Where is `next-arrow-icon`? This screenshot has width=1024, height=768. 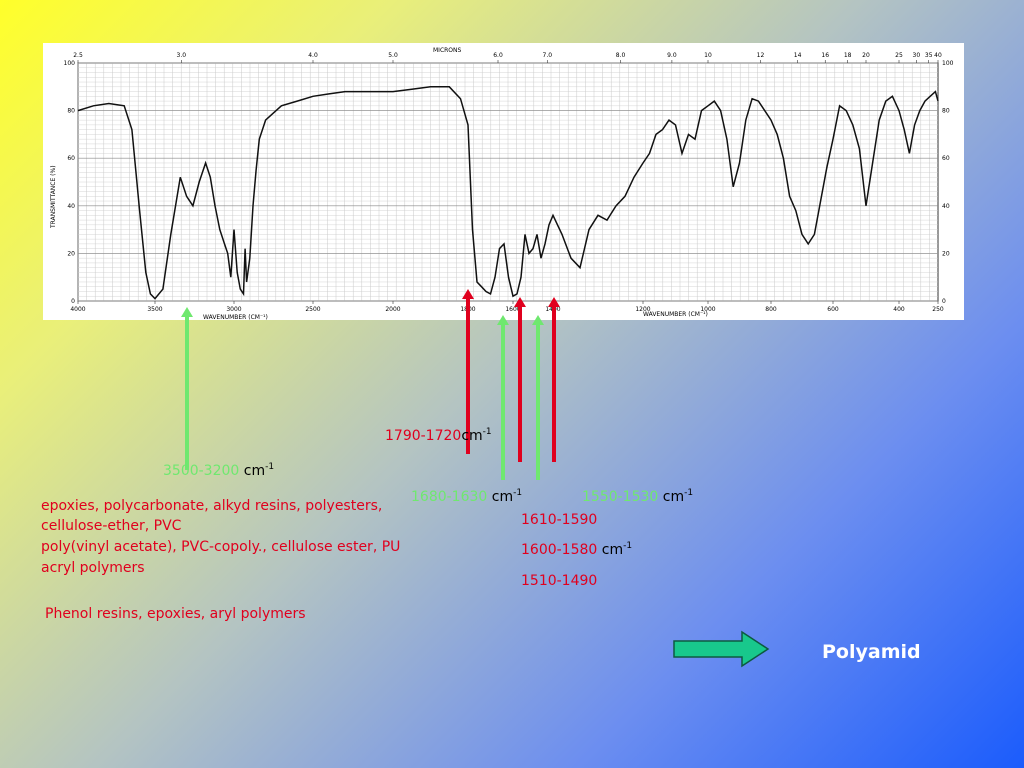
next-arrow-icon is located at coordinates (722, 649).